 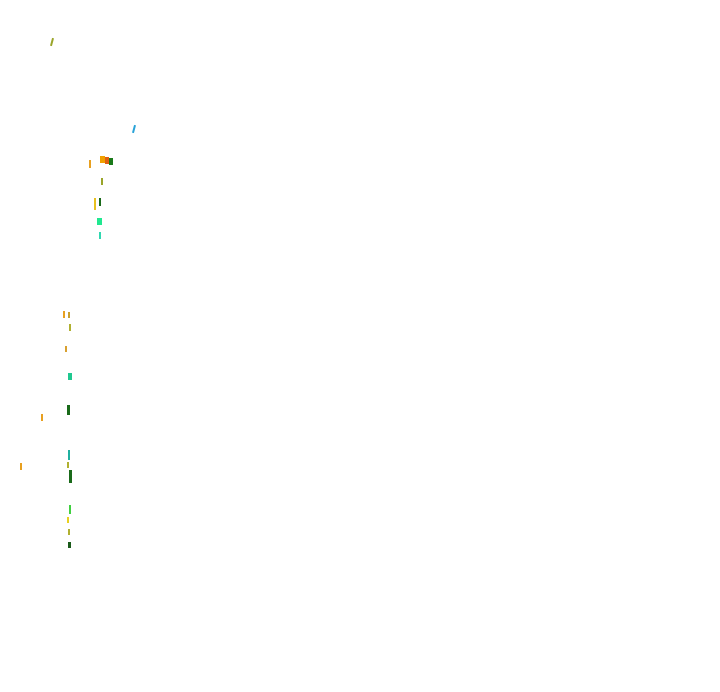 I want to click on specks, so click(x=78, y=292).